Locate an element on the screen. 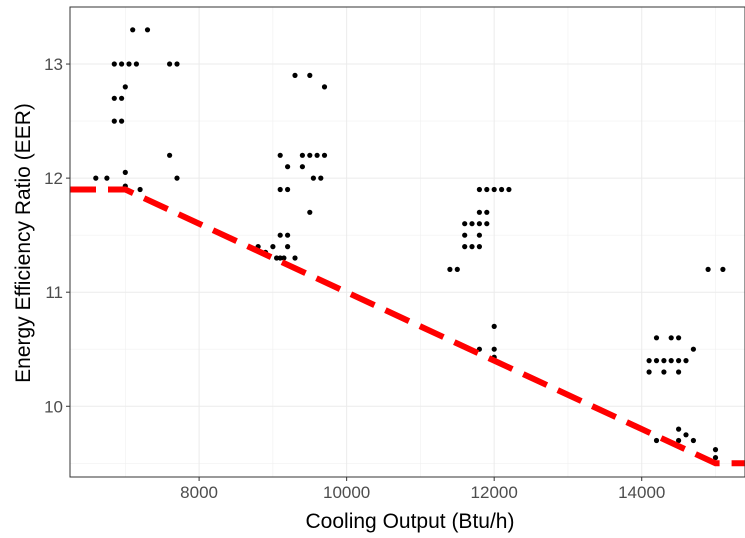 The width and height of the screenshot is (745, 538). y-tick-label: 10 is located at coordinates (53, 406).